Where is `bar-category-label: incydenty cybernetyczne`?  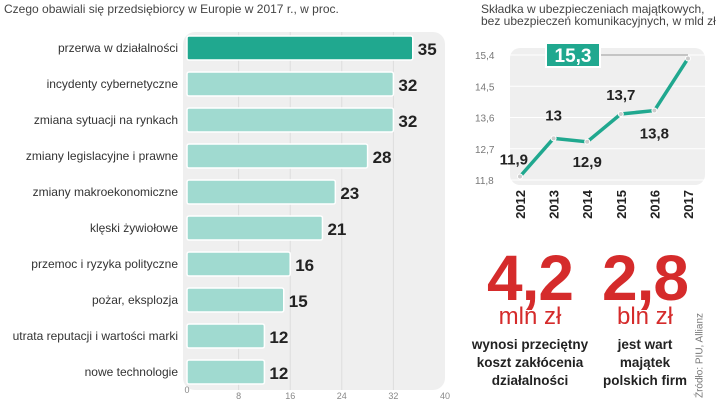 bar-category-label: incydenty cybernetyczne is located at coordinates (113, 84).